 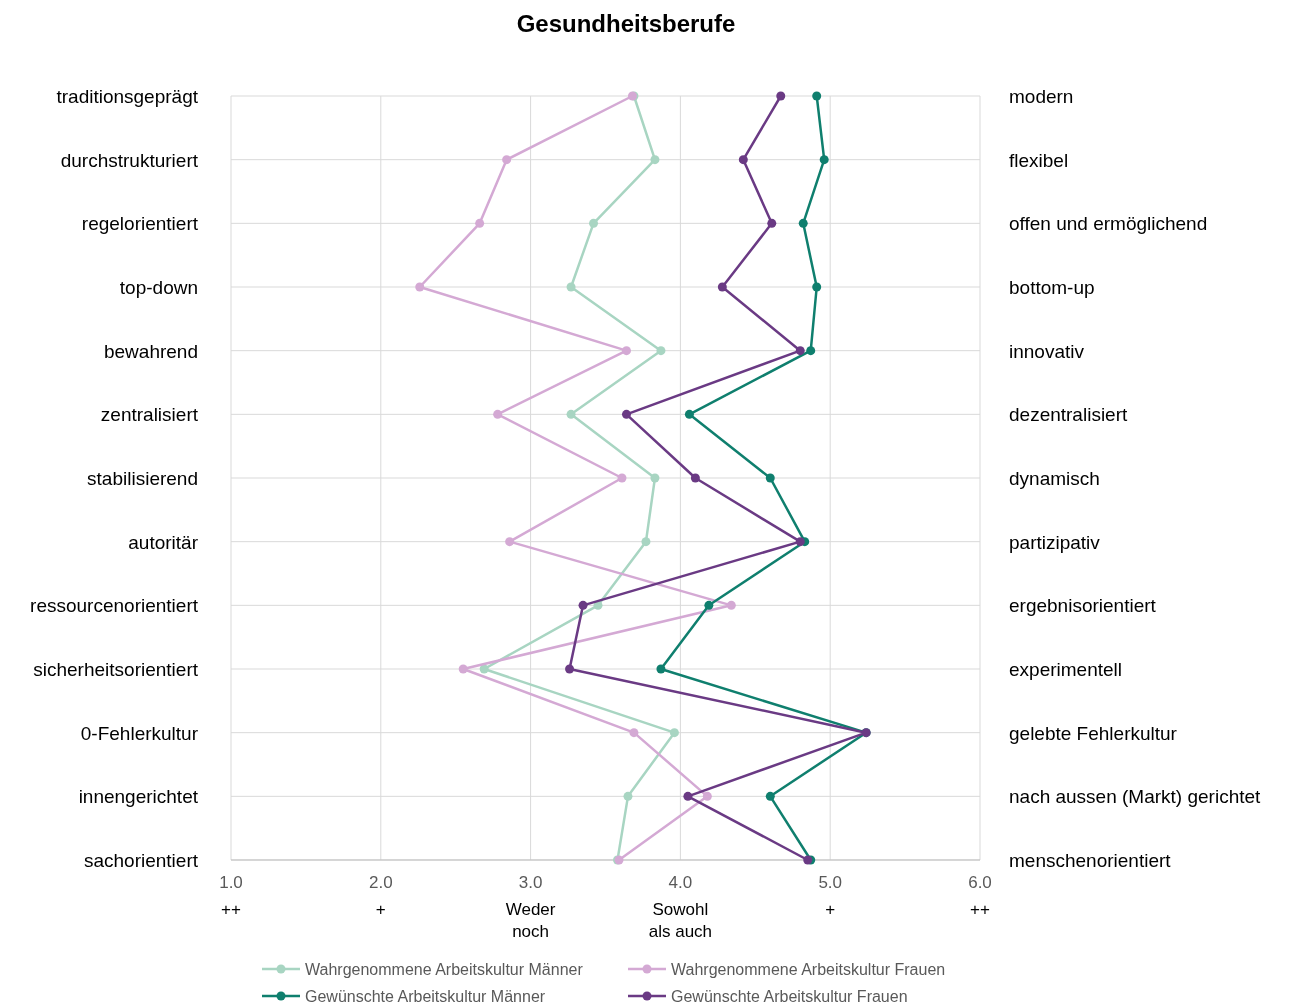 I want to click on y2-tick-label: nach aussen (Markt) gerichtet, so click(x=1135, y=797).